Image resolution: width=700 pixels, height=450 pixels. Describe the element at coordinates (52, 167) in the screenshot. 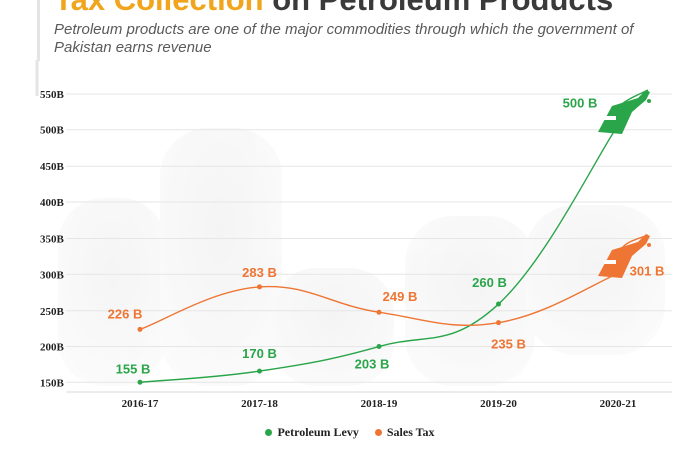

I see `y-tick-label: 450B` at that location.